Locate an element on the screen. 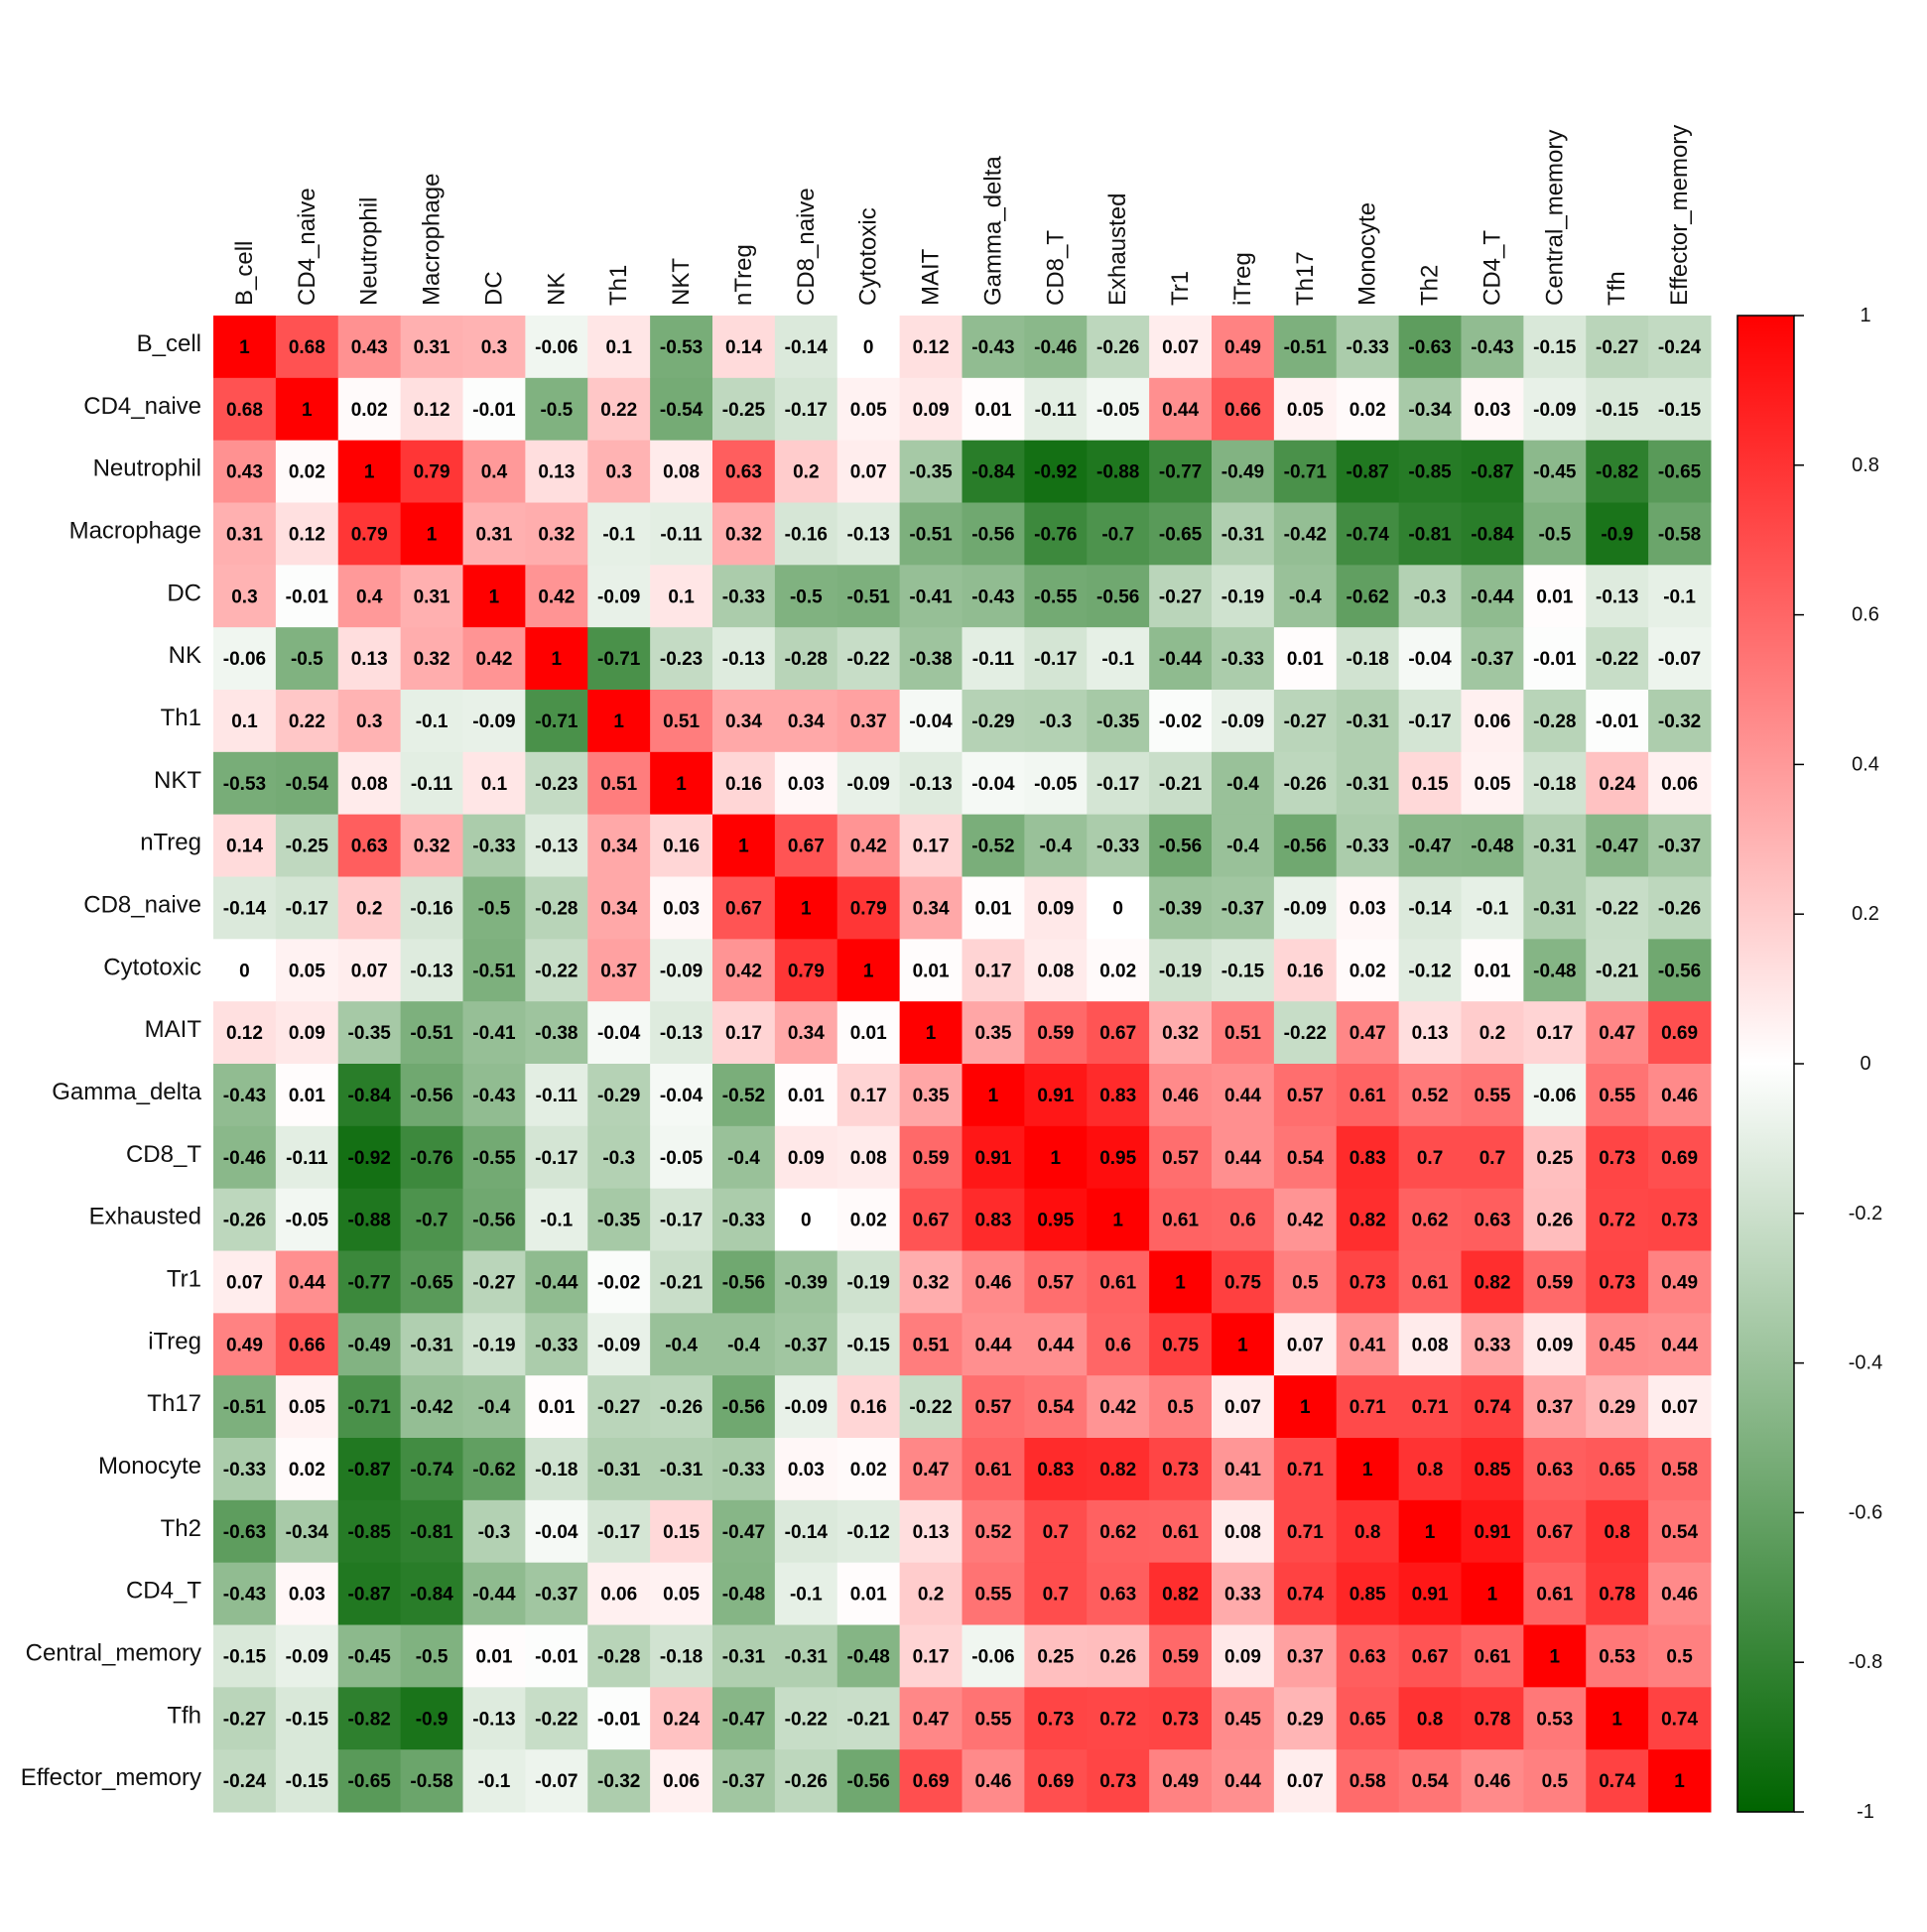 The height and width of the screenshot is (1932, 1927). cell-value-label: -0.82 is located at coordinates (1617, 473).